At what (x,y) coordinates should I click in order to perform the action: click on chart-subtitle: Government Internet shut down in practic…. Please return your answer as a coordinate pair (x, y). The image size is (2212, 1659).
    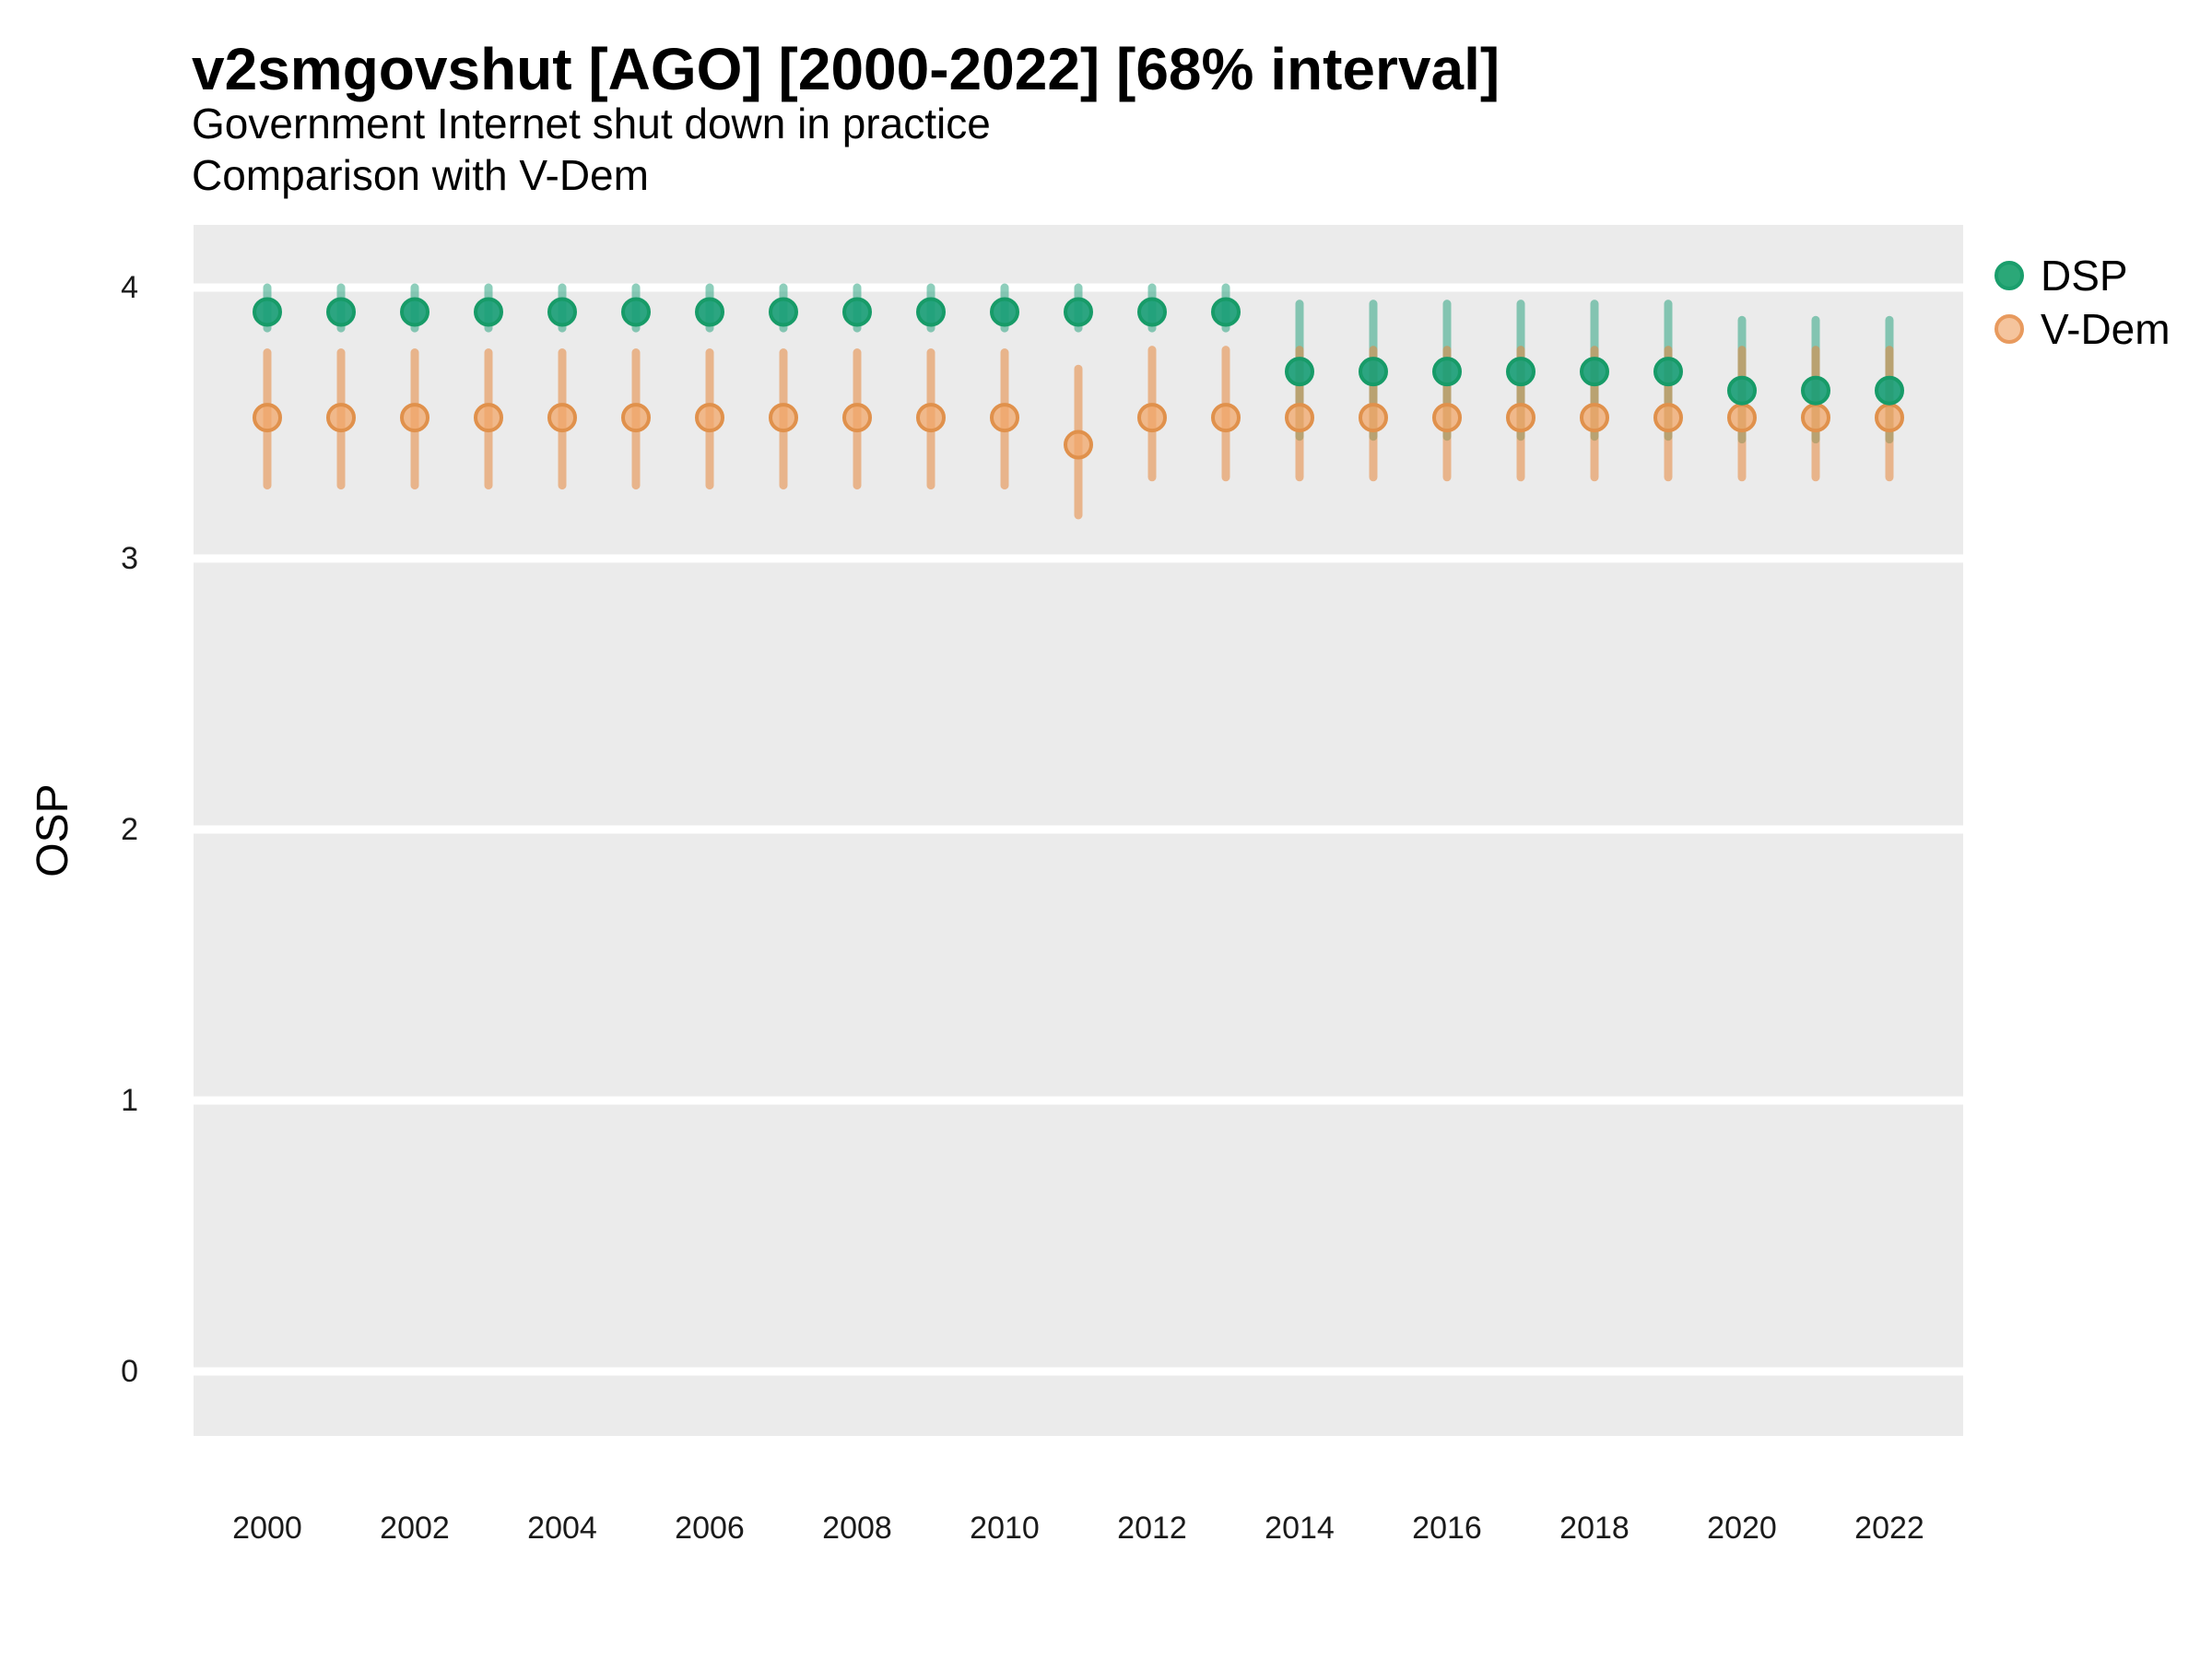
    Looking at the image, I should click on (591, 149).